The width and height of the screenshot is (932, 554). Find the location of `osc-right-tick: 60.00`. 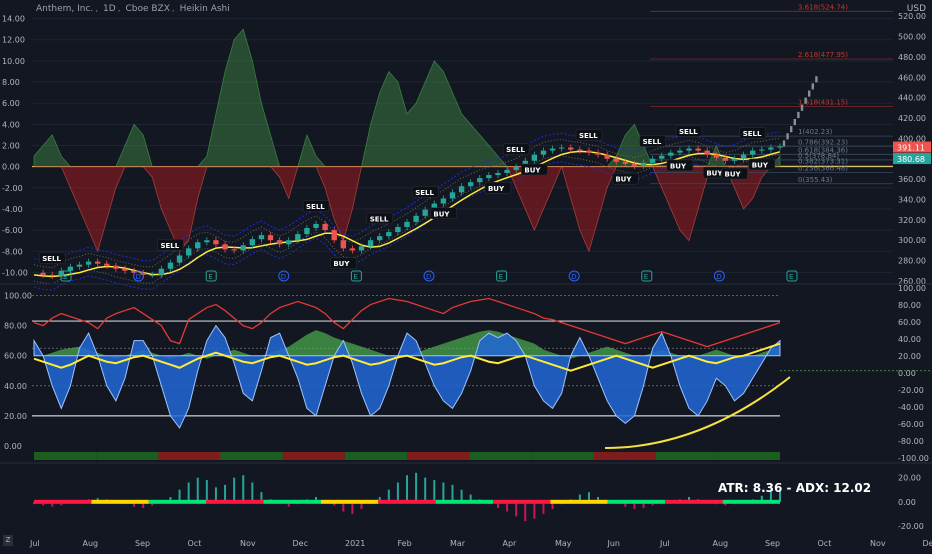

osc-right-tick: 60.00 is located at coordinates (909, 322).